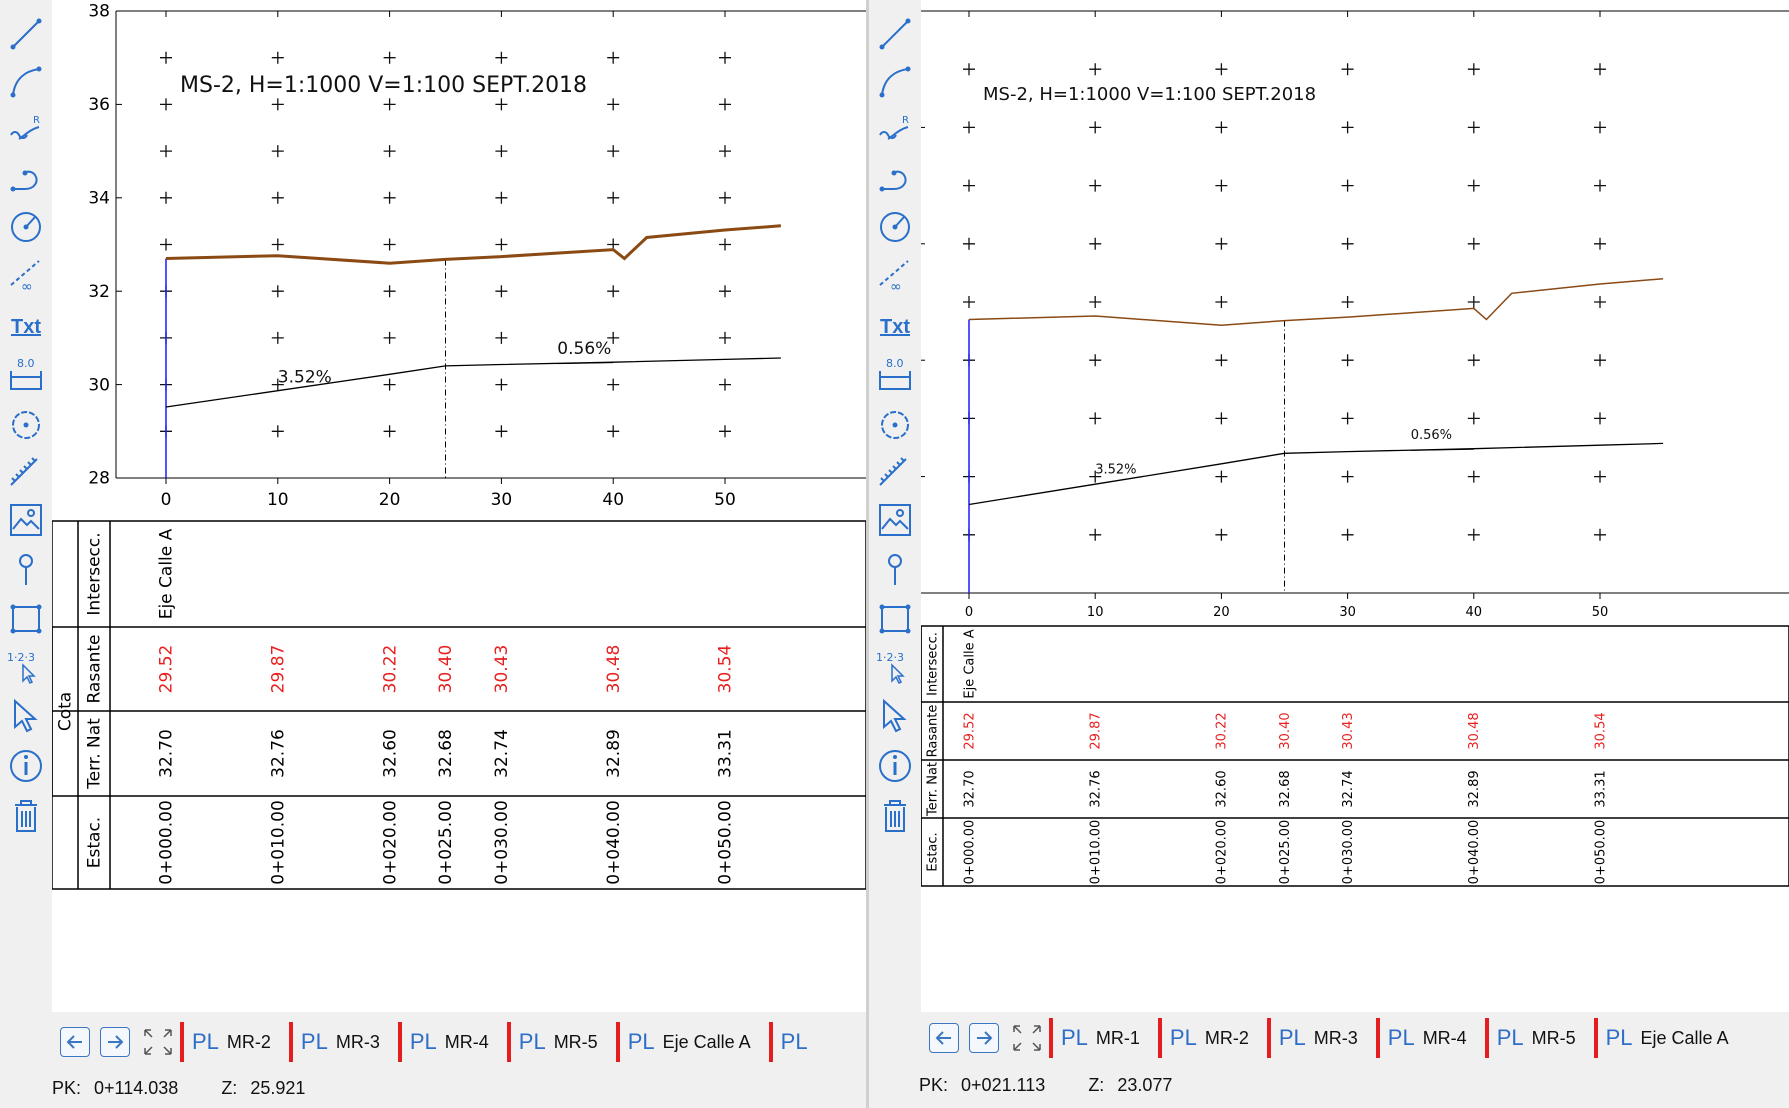 The height and width of the screenshot is (1108, 1789). Describe the element at coordinates (1221, 612) in the screenshot. I see `x-tick-label: 20` at that location.